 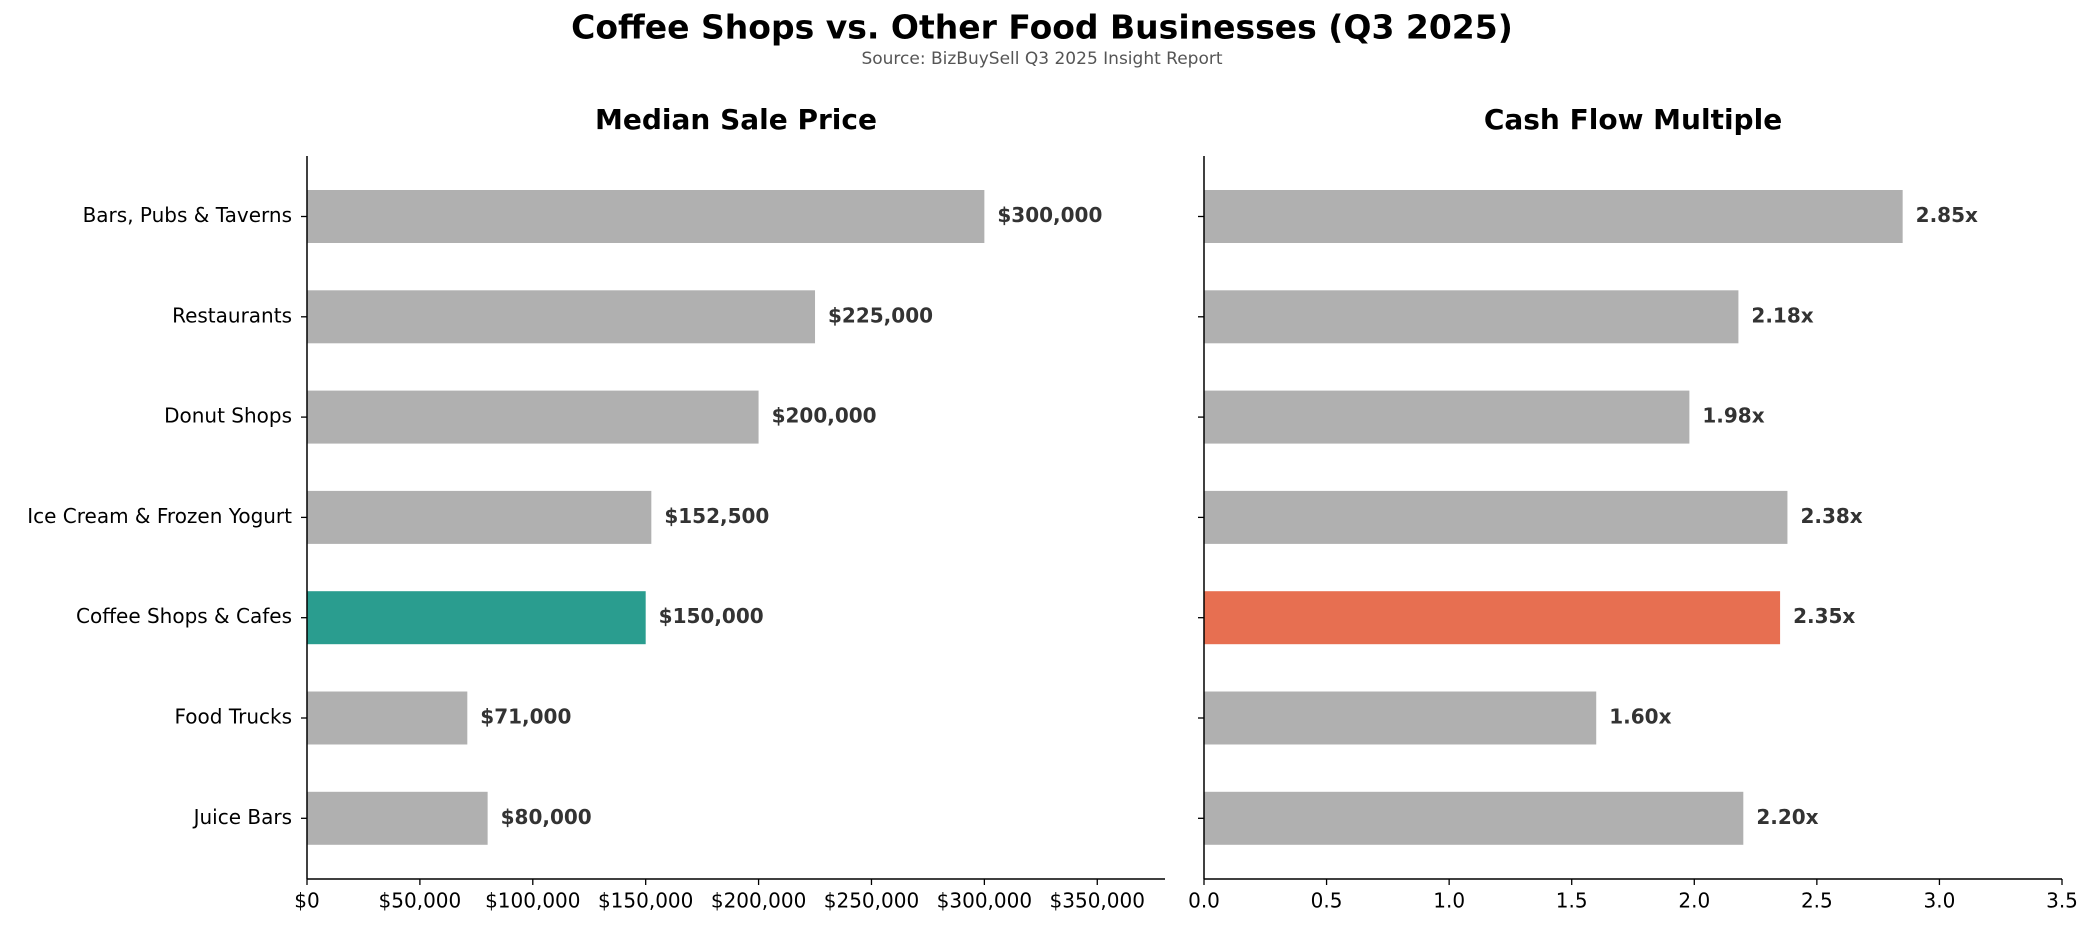 I want to click on value-label: 1.60x, so click(x=1640, y=717).